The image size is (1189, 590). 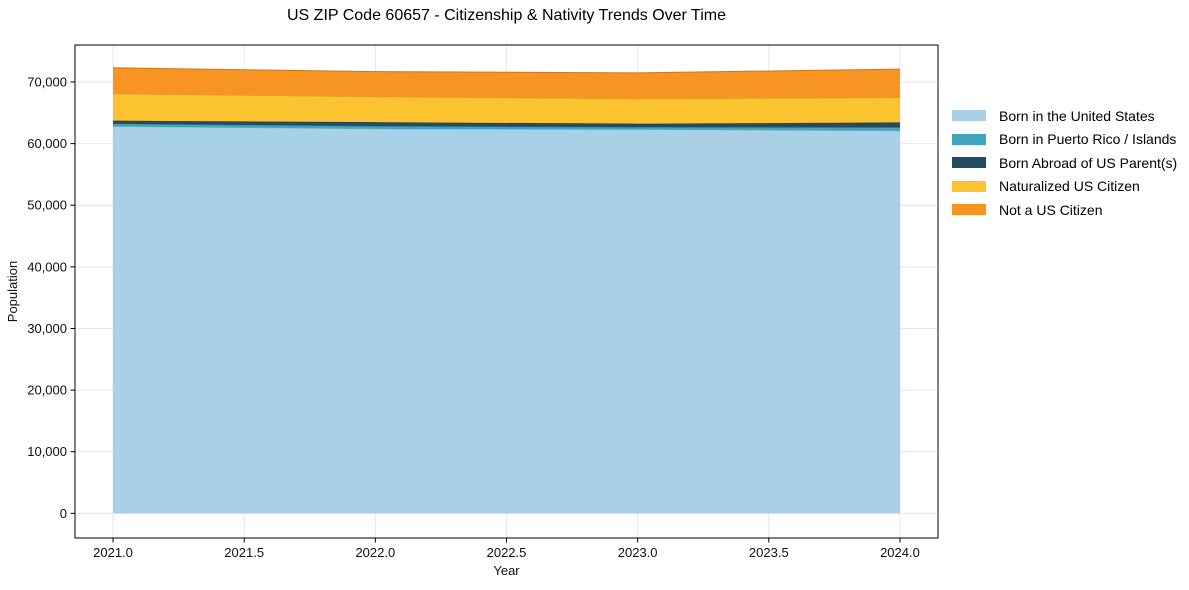 What do you see at coordinates (1088, 162) in the screenshot?
I see `legend-label: Born Abroad of US Parent(s)` at bounding box center [1088, 162].